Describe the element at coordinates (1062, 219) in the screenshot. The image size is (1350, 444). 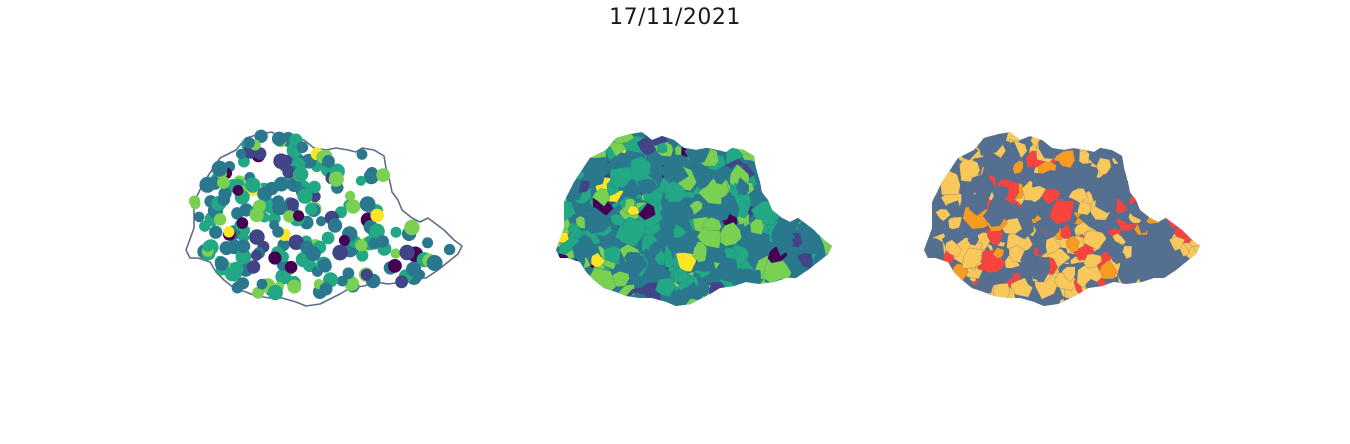
I see `municipality-categories` at that location.